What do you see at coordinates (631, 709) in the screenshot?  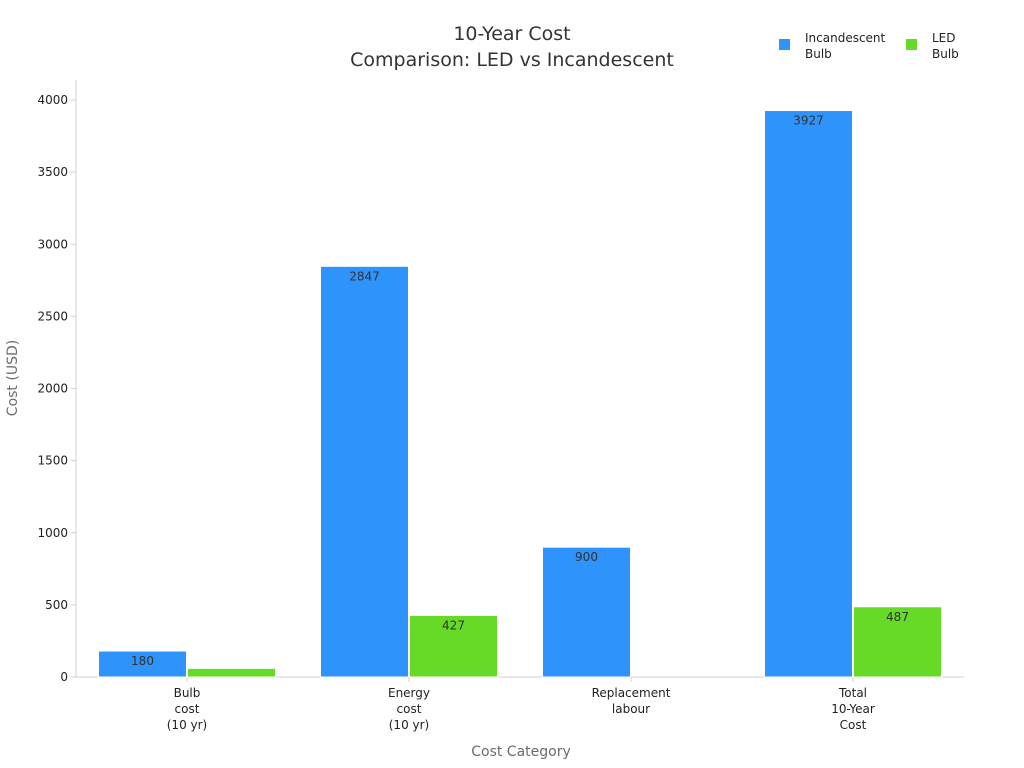 I see `x-tick-label-line: labour` at bounding box center [631, 709].